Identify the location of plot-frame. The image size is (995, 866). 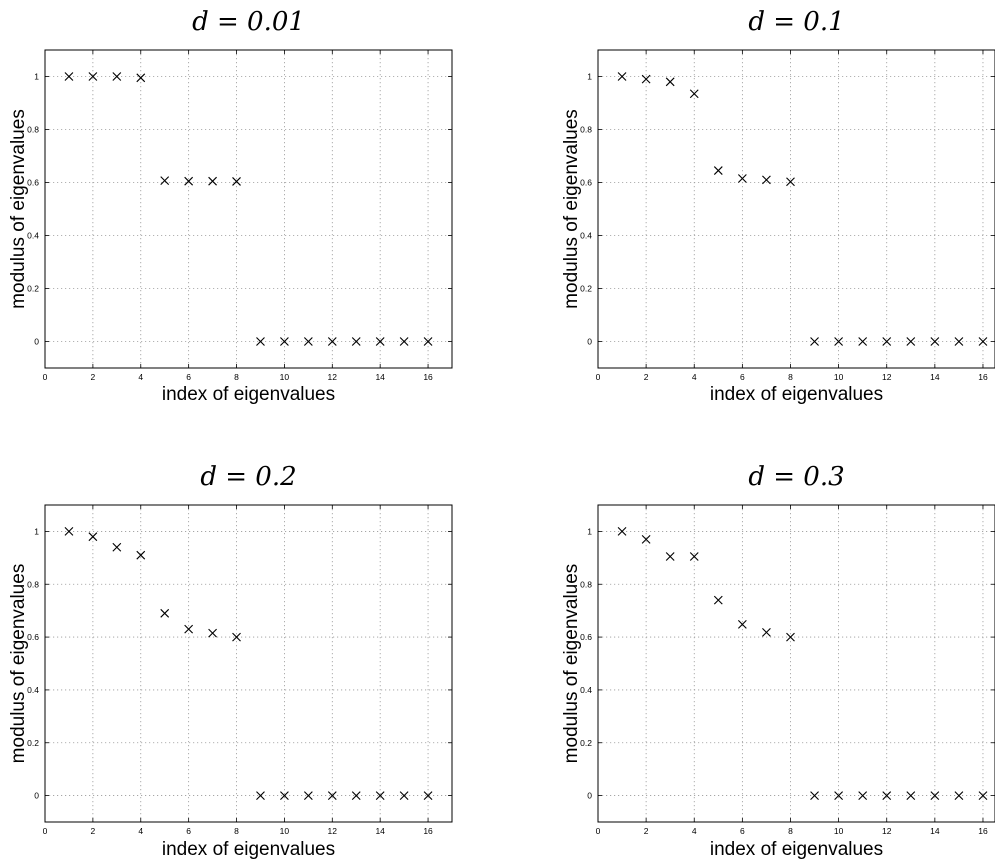
(796, 209).